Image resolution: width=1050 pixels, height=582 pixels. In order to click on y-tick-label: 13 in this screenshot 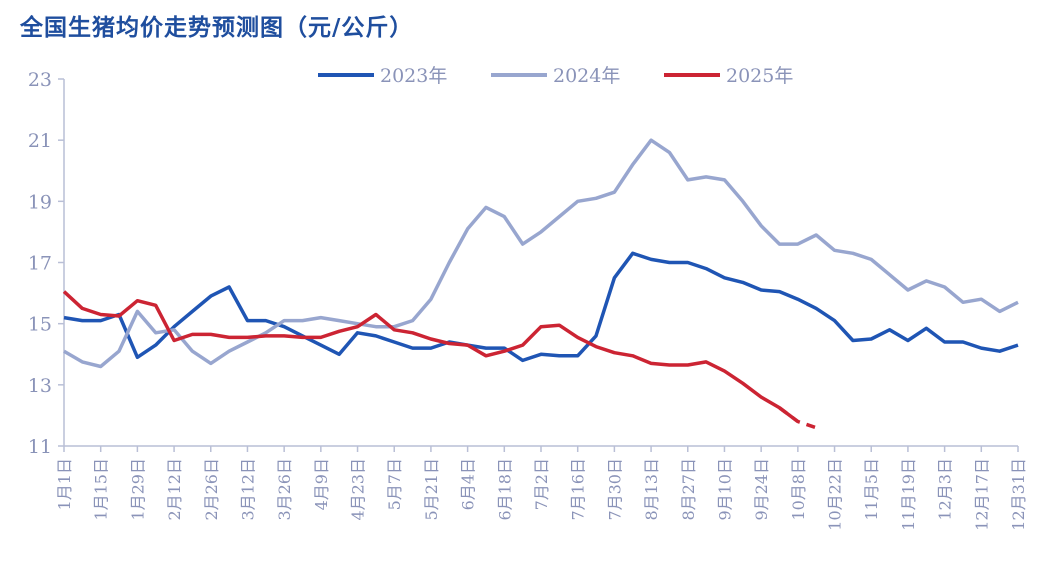, I will do `click(40, 386)`.